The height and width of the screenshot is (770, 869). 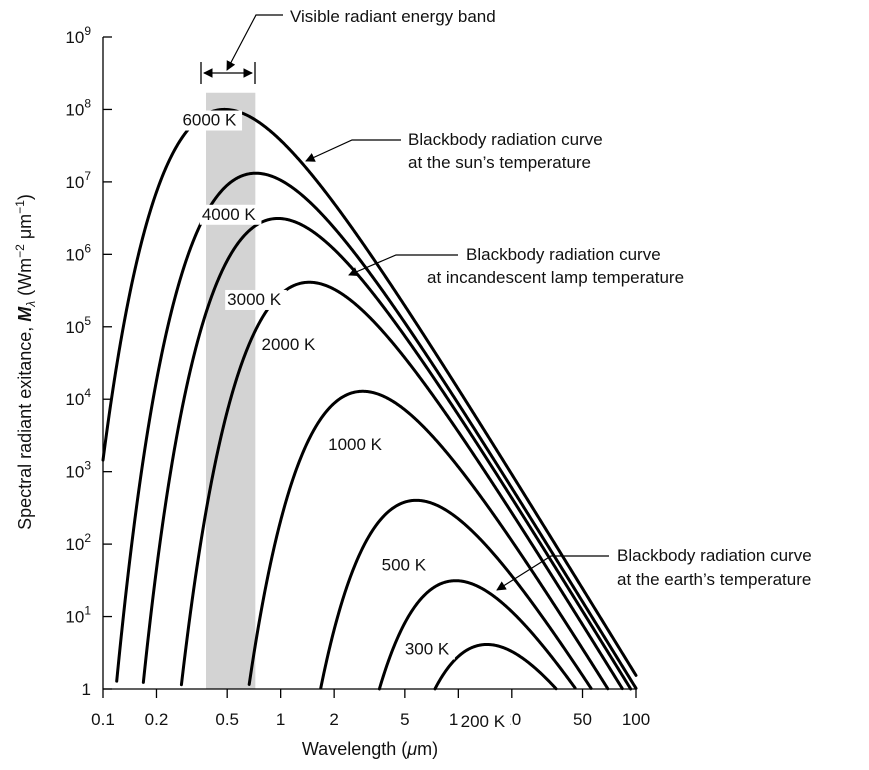 I want to click on x-ticks: 0.1 0.2 0.5 1 2 5 10 20 50 100, so click(x=370, y=709).